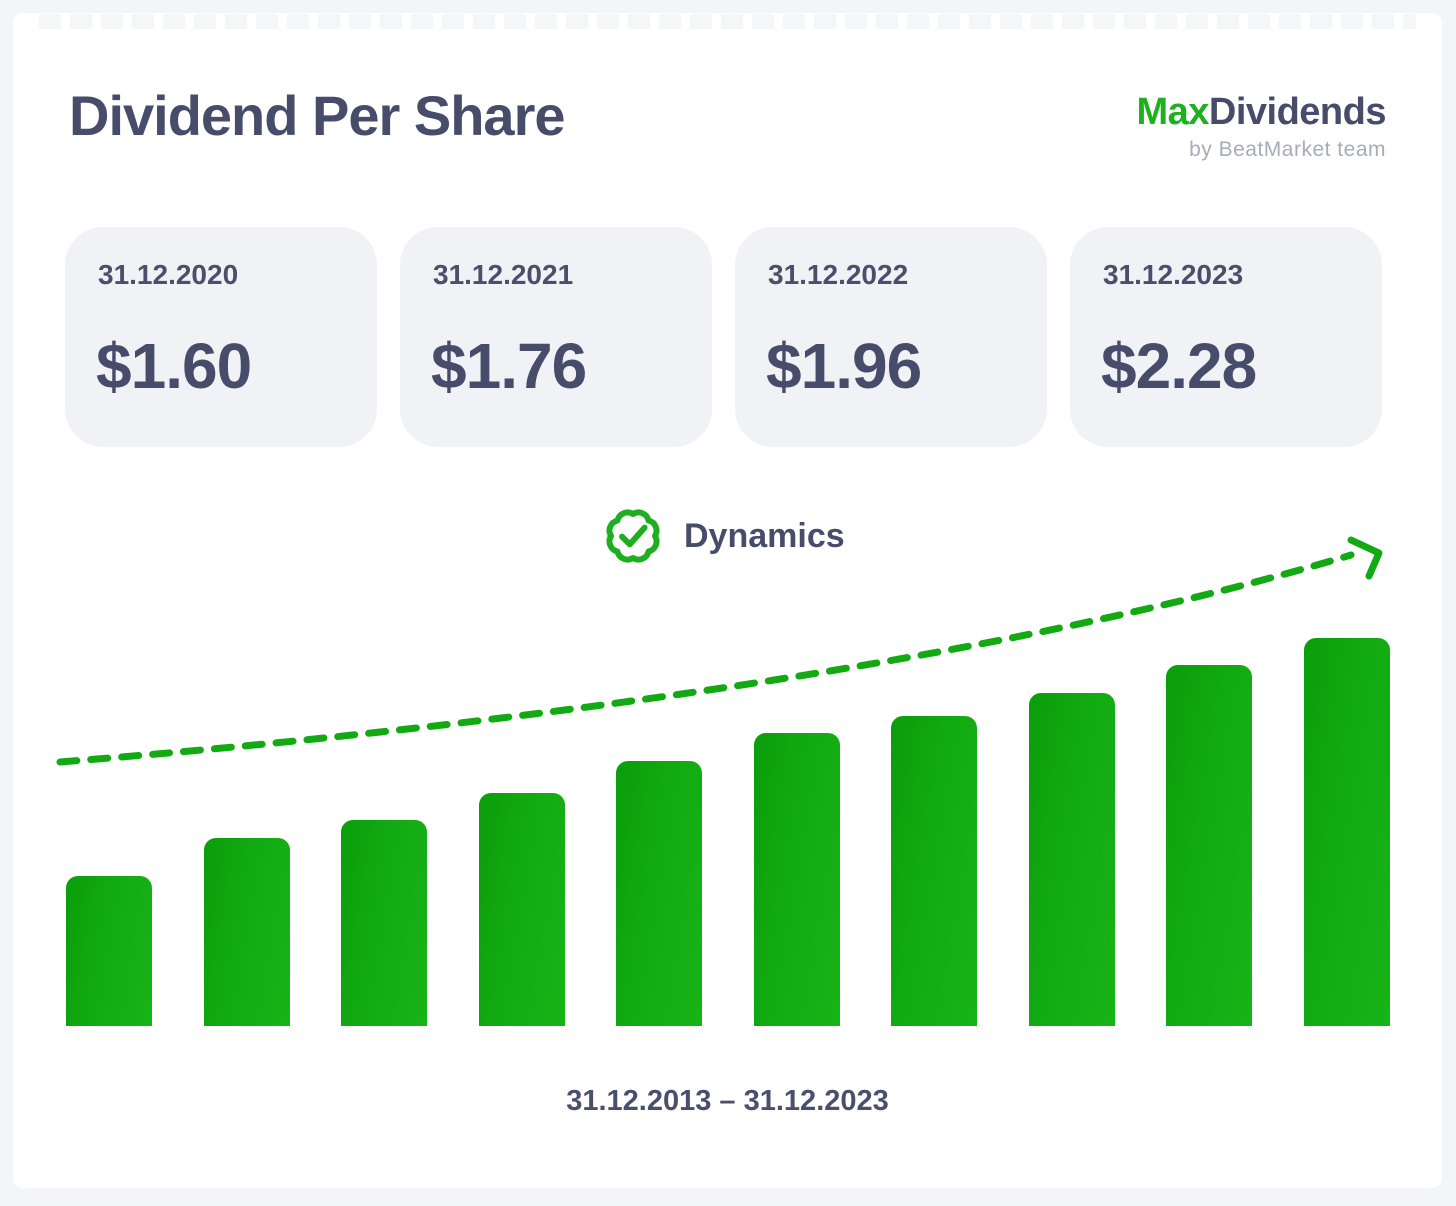 The image size is (1456, 1206). What do you see at coordinates (168, 274) in the screenshot?
I see `stat-date: 31.12.2020` at bounding box center [168, 274].